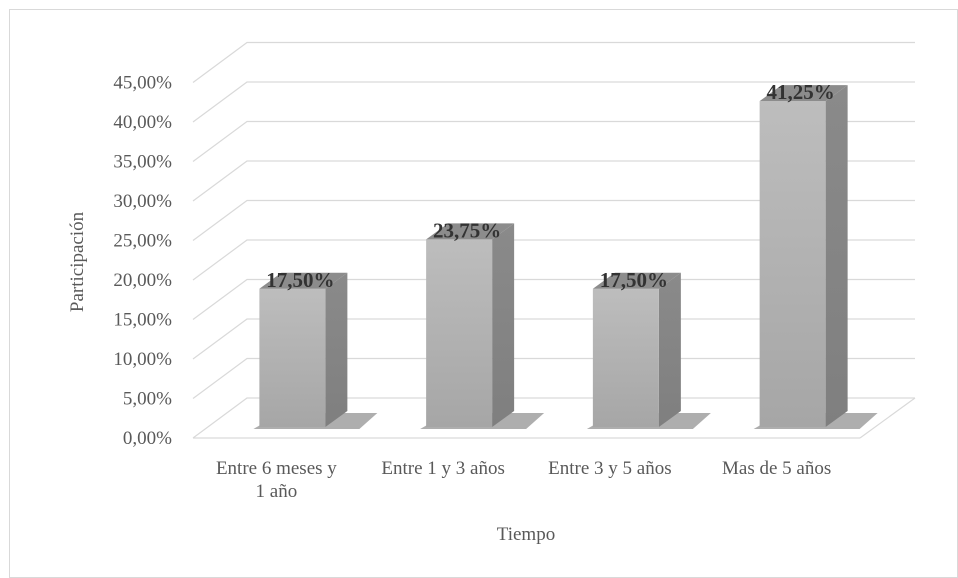  I want to click on y-tick-label: 25,00%, so click(142, 241).